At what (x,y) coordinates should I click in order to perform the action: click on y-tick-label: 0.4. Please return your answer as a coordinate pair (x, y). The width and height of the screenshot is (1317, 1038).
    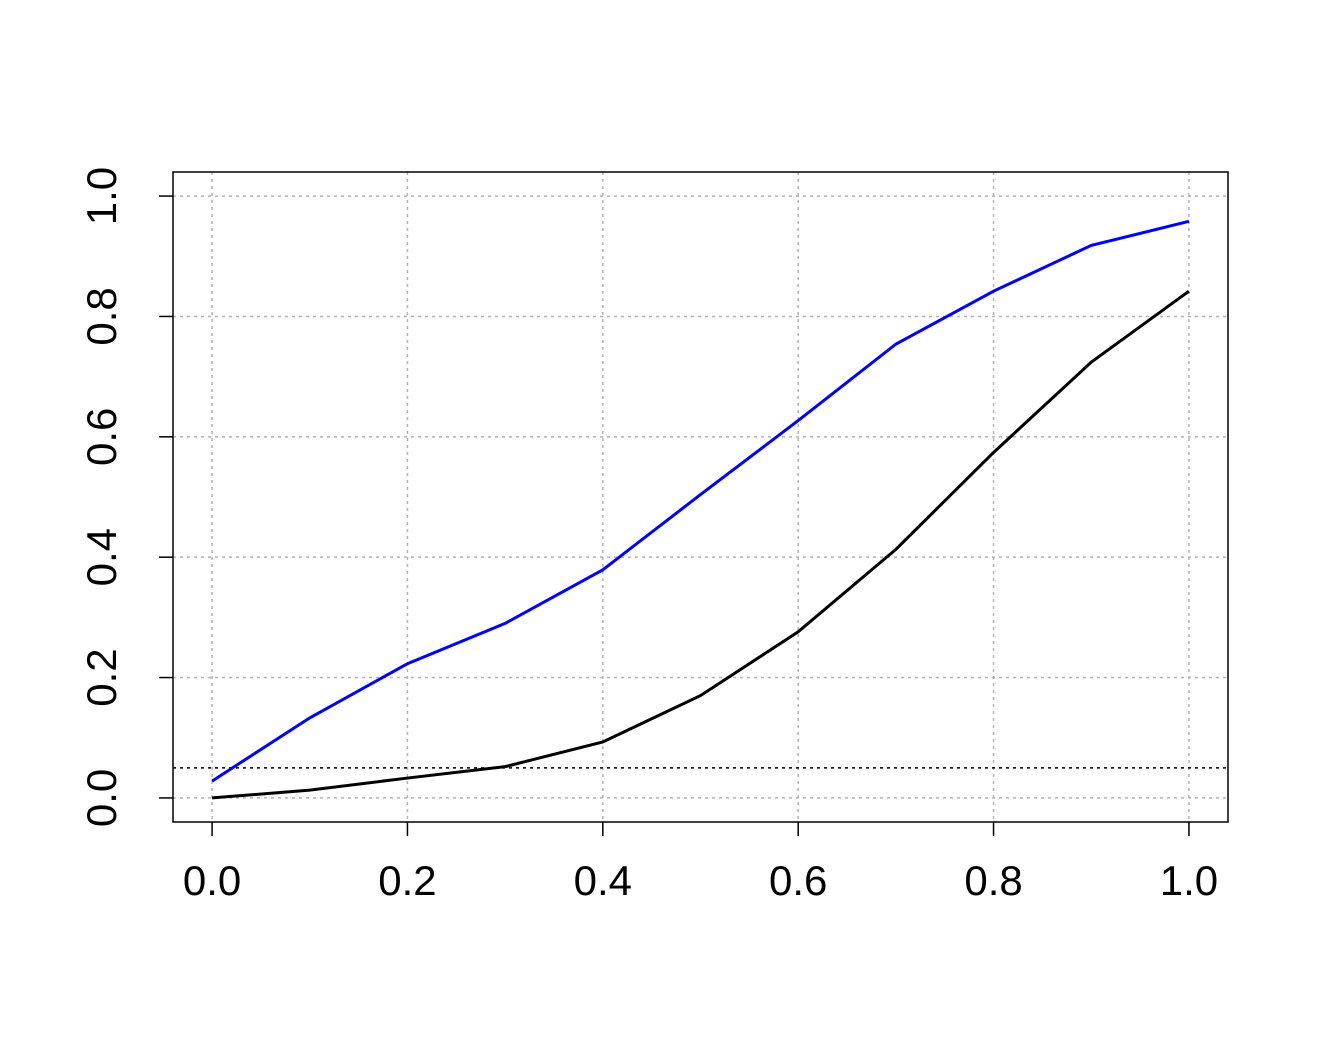
    Looking at the image, I should click on (101, 557).